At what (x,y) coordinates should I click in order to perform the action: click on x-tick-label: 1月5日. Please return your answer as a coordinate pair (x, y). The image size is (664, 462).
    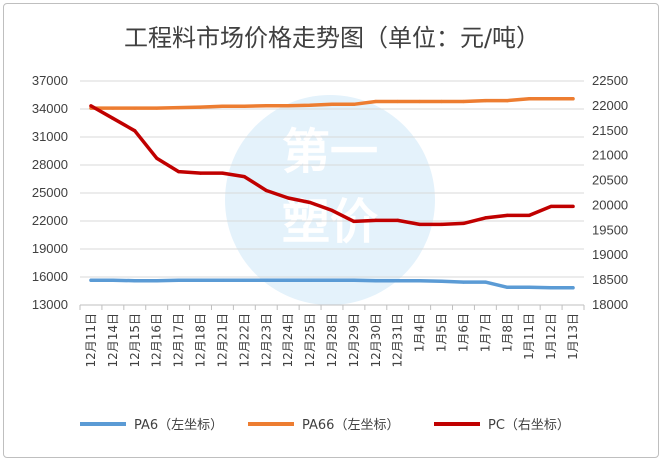
    Looking at the image, I should click on (442, 332).